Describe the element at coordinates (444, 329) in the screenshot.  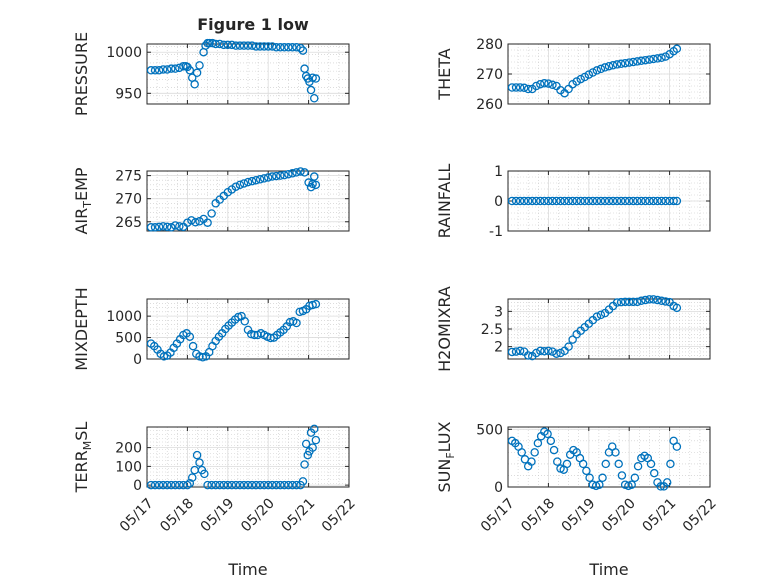
I see `y-axis-label: H2OMIXRA` at that location.